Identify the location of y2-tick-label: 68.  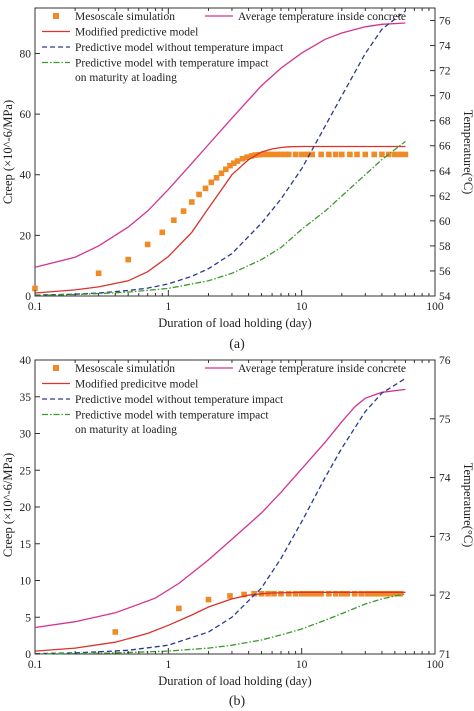
(445, 122).